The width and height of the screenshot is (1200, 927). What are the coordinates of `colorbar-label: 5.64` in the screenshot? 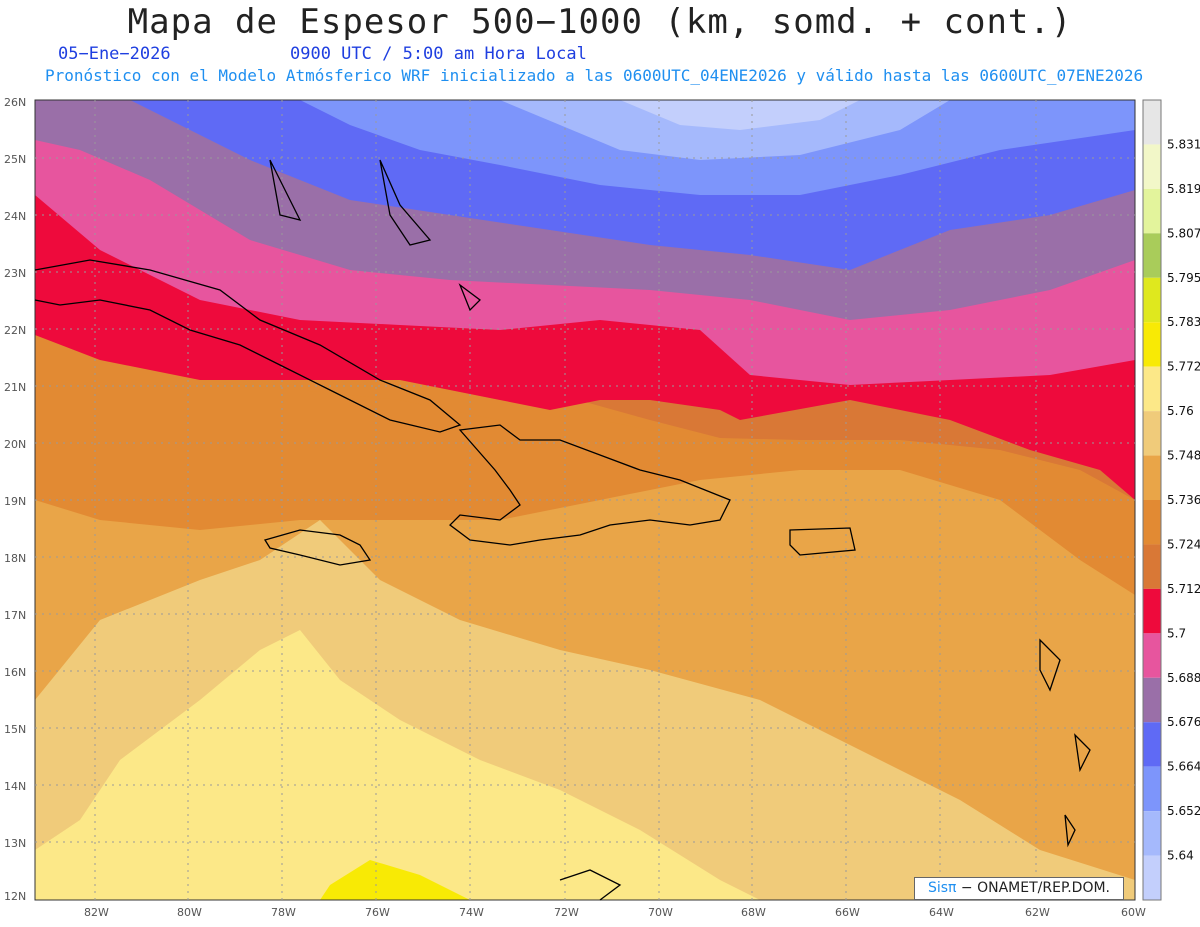 It's located at (1180, 856).